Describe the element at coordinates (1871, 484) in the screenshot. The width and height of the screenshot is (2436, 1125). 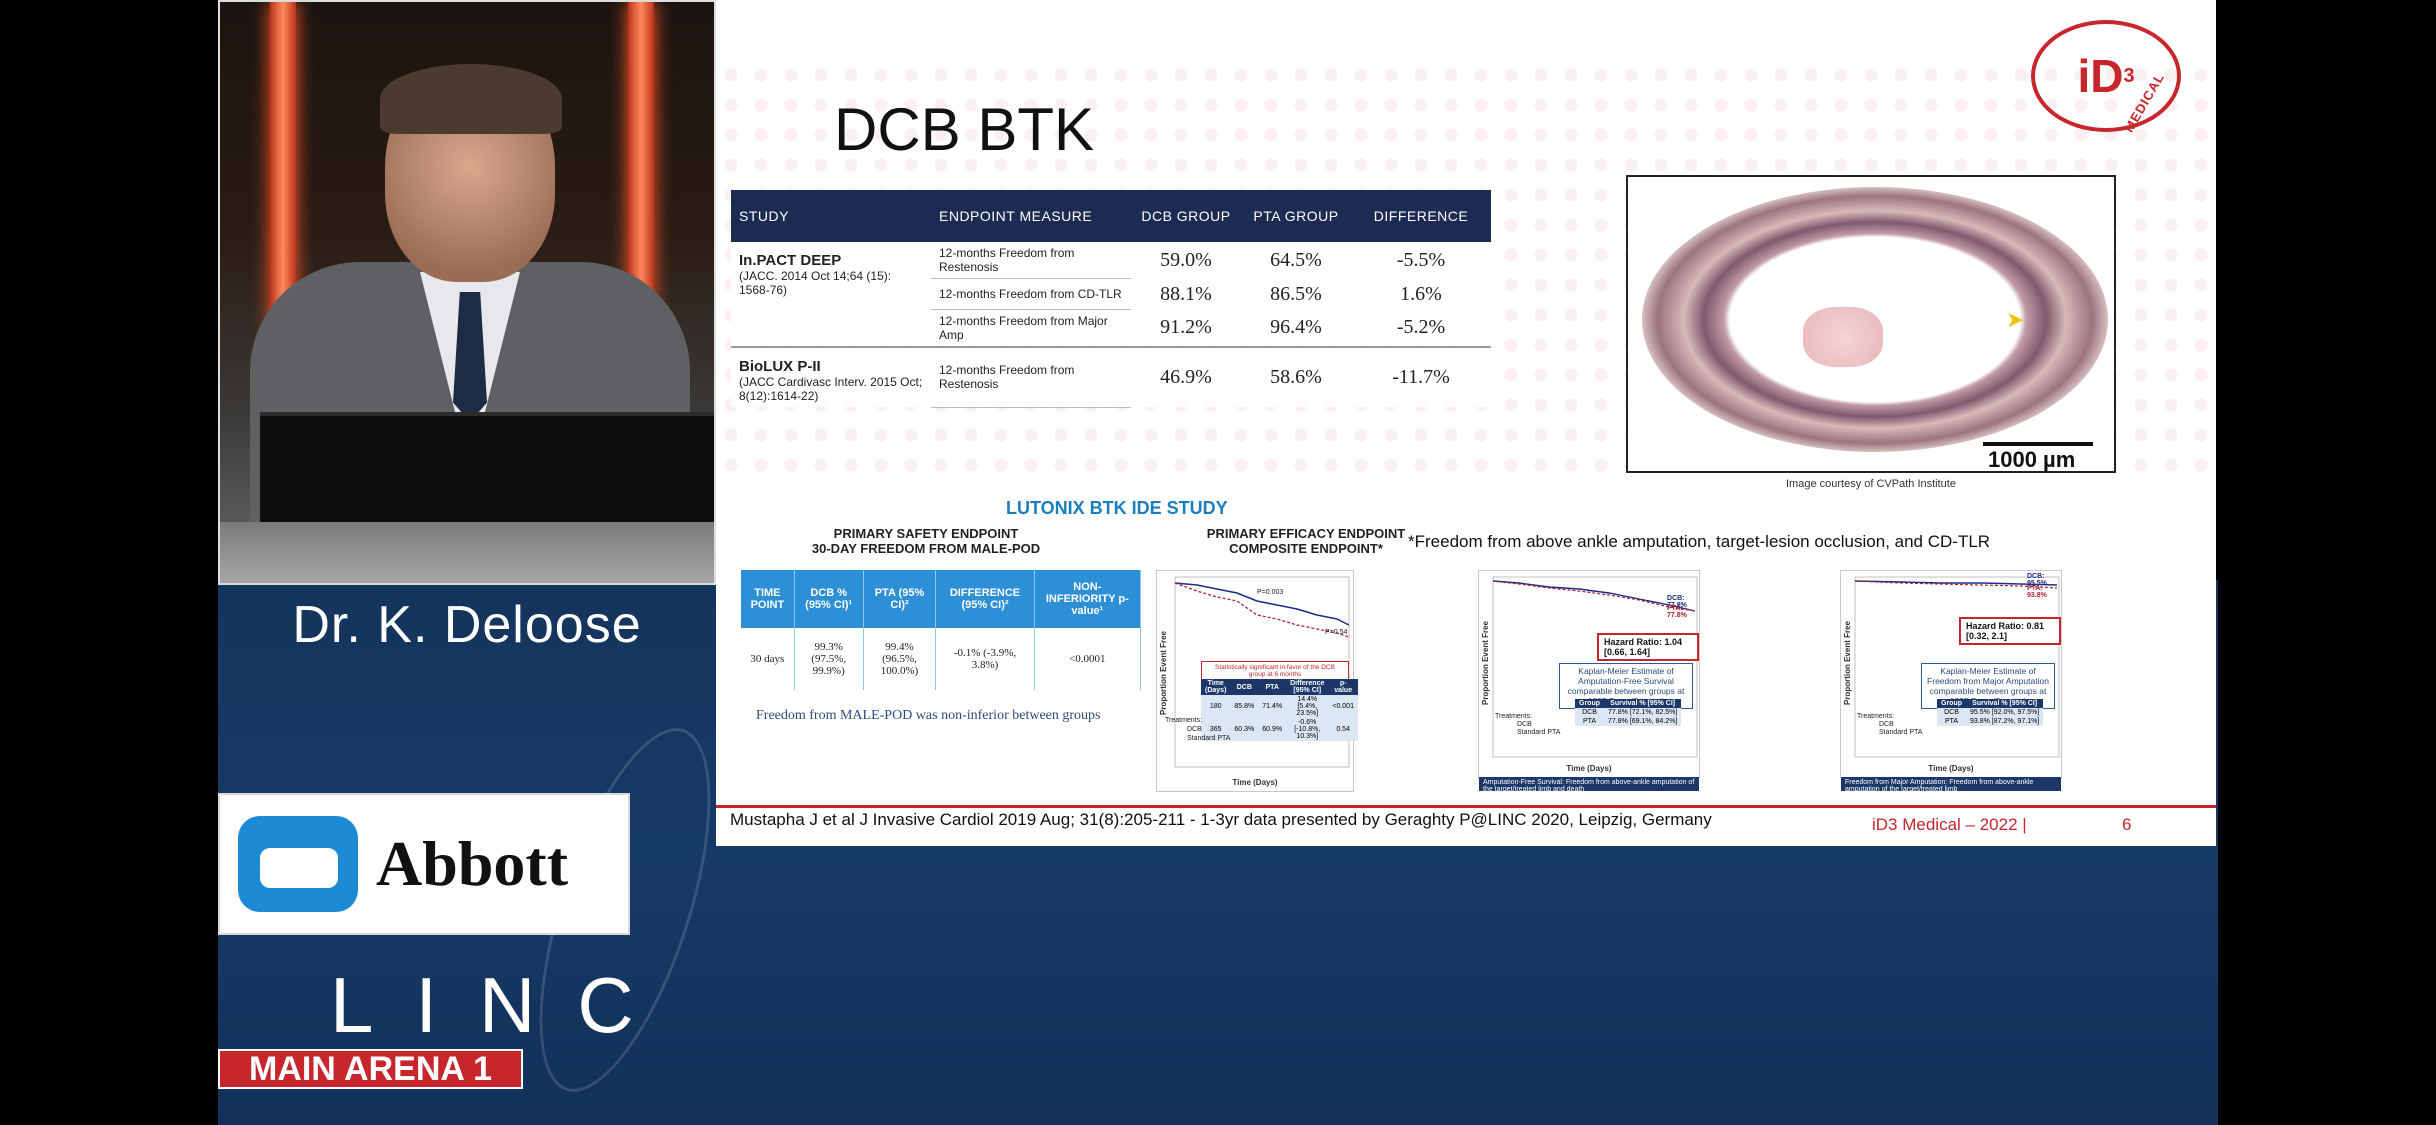
I see `image-credit: Image courtesy of CVPath Institute` at that location.